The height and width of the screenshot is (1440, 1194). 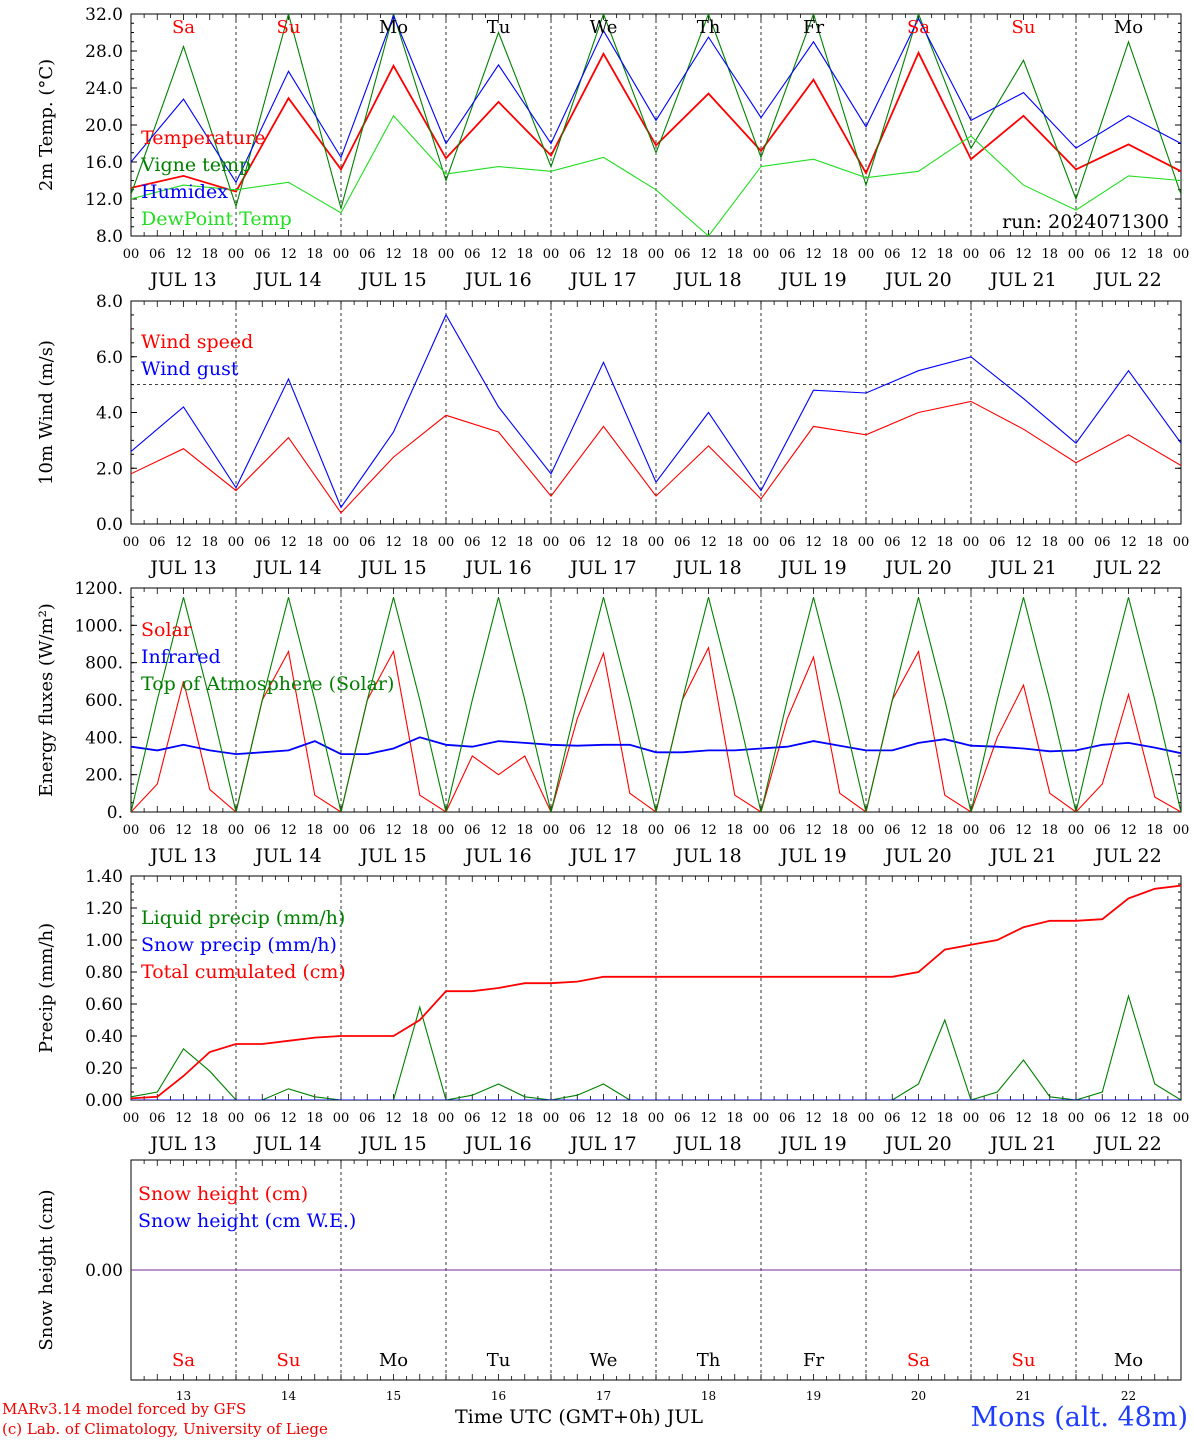 What do you see at coordinates (104, 52) in the screenshot?
I see `y-tick-label: 28.0` at bounding box center [104, 52].